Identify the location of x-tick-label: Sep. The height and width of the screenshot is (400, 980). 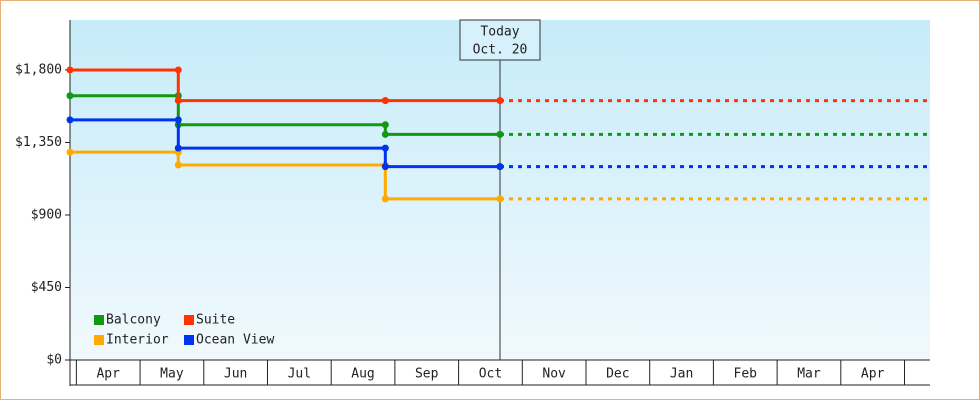
(427, 374).